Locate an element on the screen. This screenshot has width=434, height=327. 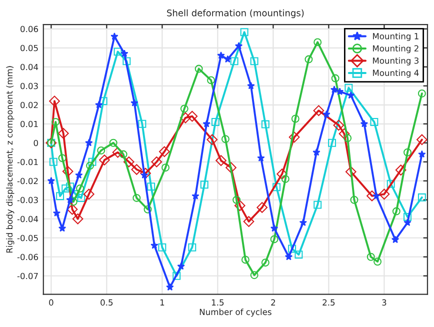
y-tick-label: -0.05 is located at coordinates (27, 238).